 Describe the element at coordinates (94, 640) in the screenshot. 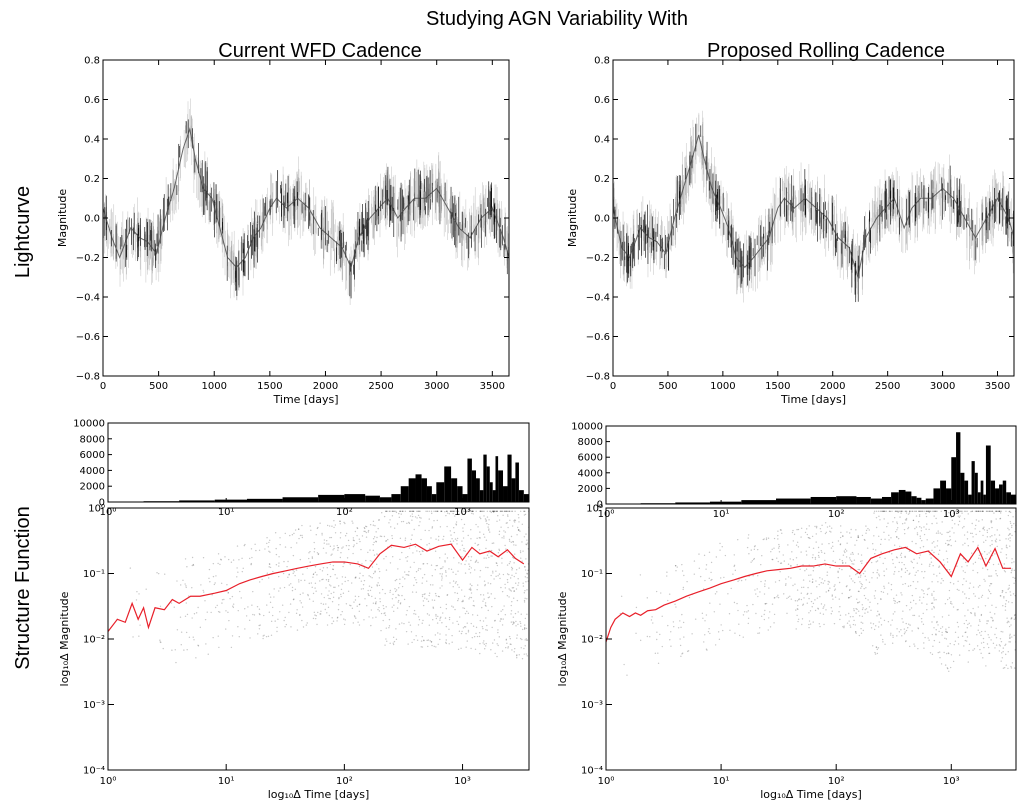

I see `y-tick-label: 10⁻²` at that location.